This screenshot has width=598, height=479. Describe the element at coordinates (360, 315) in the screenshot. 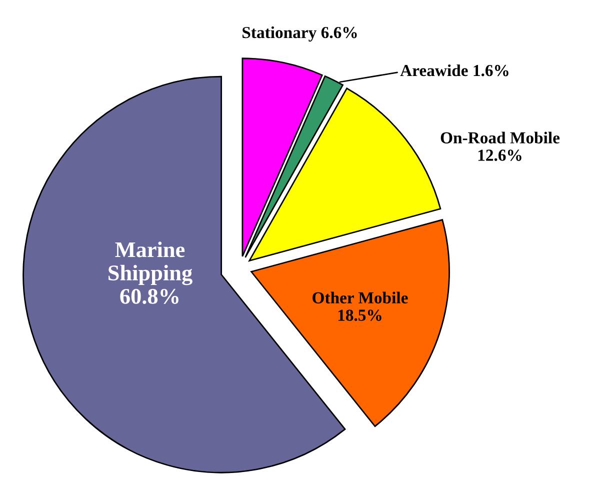

I see `data-label: 18.5%` at that location.